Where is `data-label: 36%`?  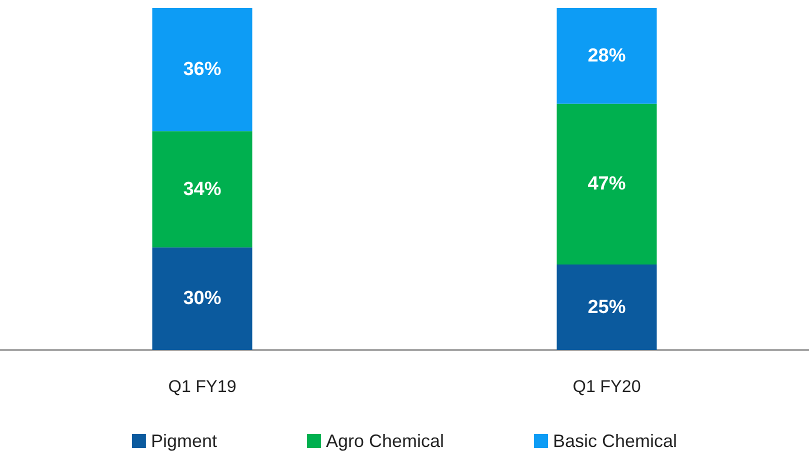
data-label: 36% is located at coordinates (202, 69).